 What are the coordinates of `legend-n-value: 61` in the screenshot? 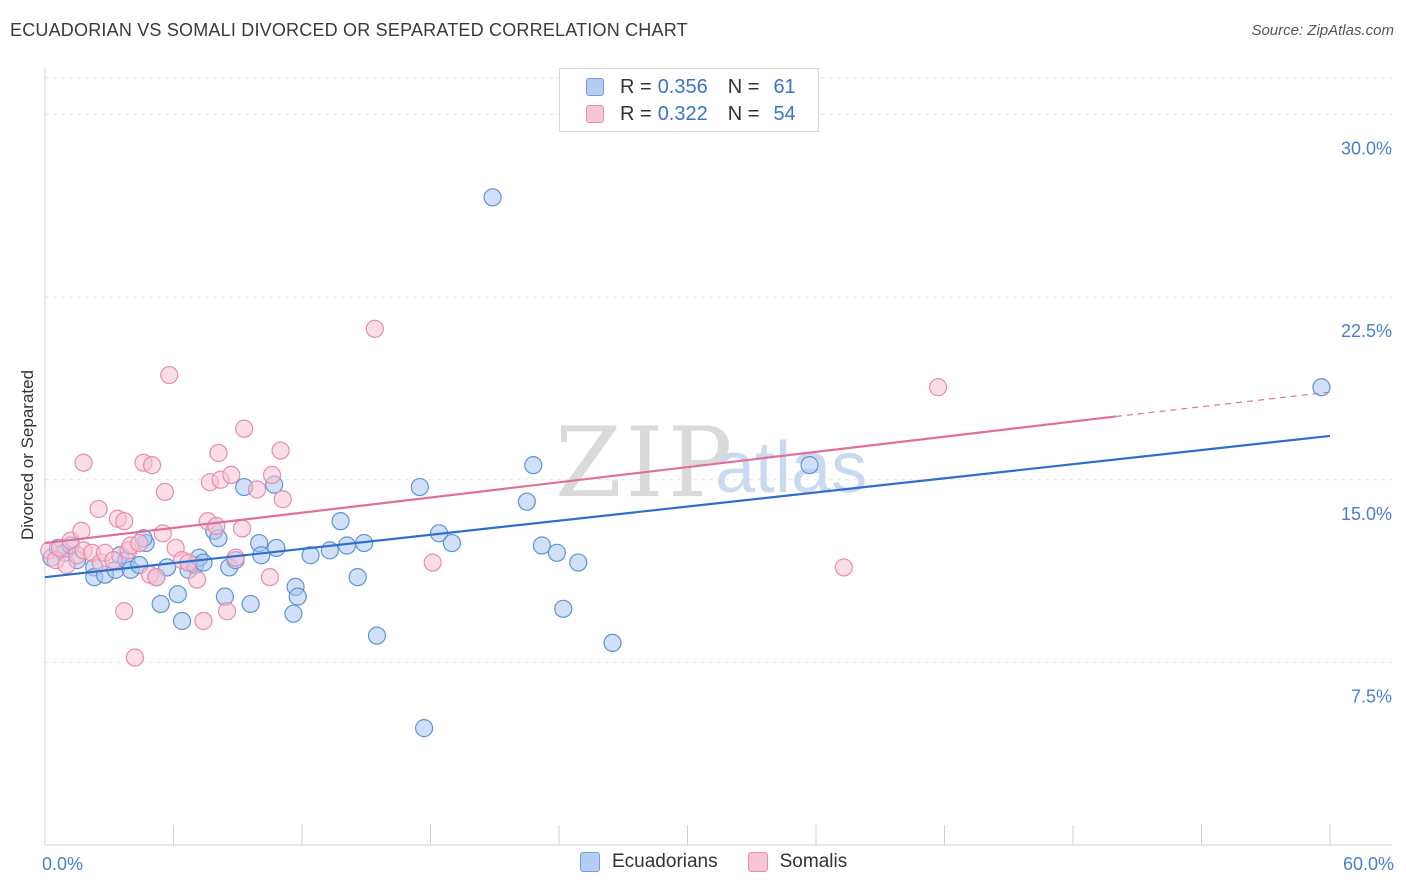 It's located at (784, 86).